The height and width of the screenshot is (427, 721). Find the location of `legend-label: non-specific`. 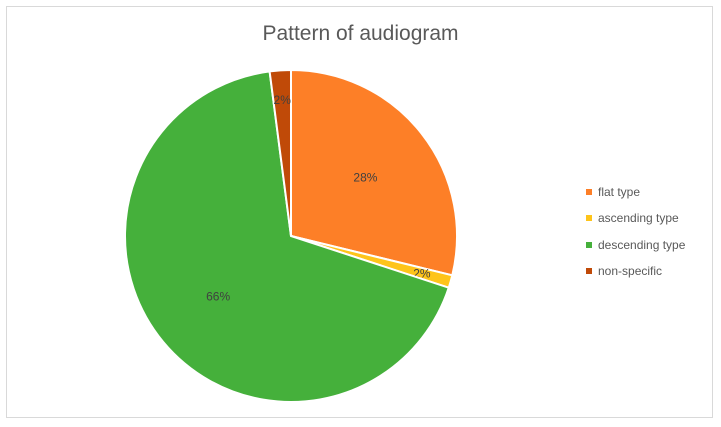

legend-label: non-specific is located at coordinates (630, 271).